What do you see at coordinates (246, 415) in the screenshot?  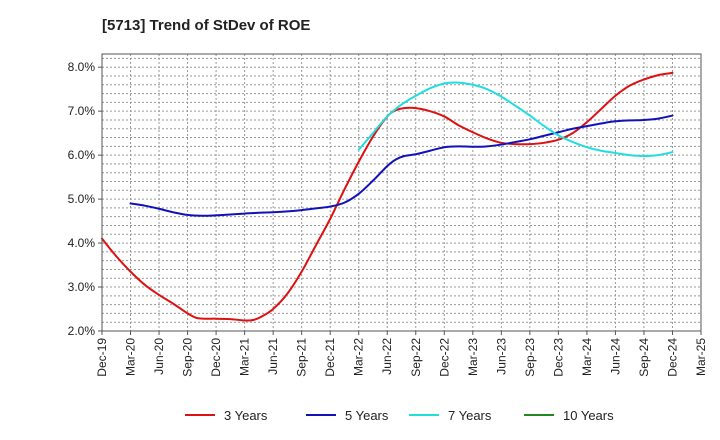 I see `legend-label-3-years: 3 Years` at bounding box center [246, 415].